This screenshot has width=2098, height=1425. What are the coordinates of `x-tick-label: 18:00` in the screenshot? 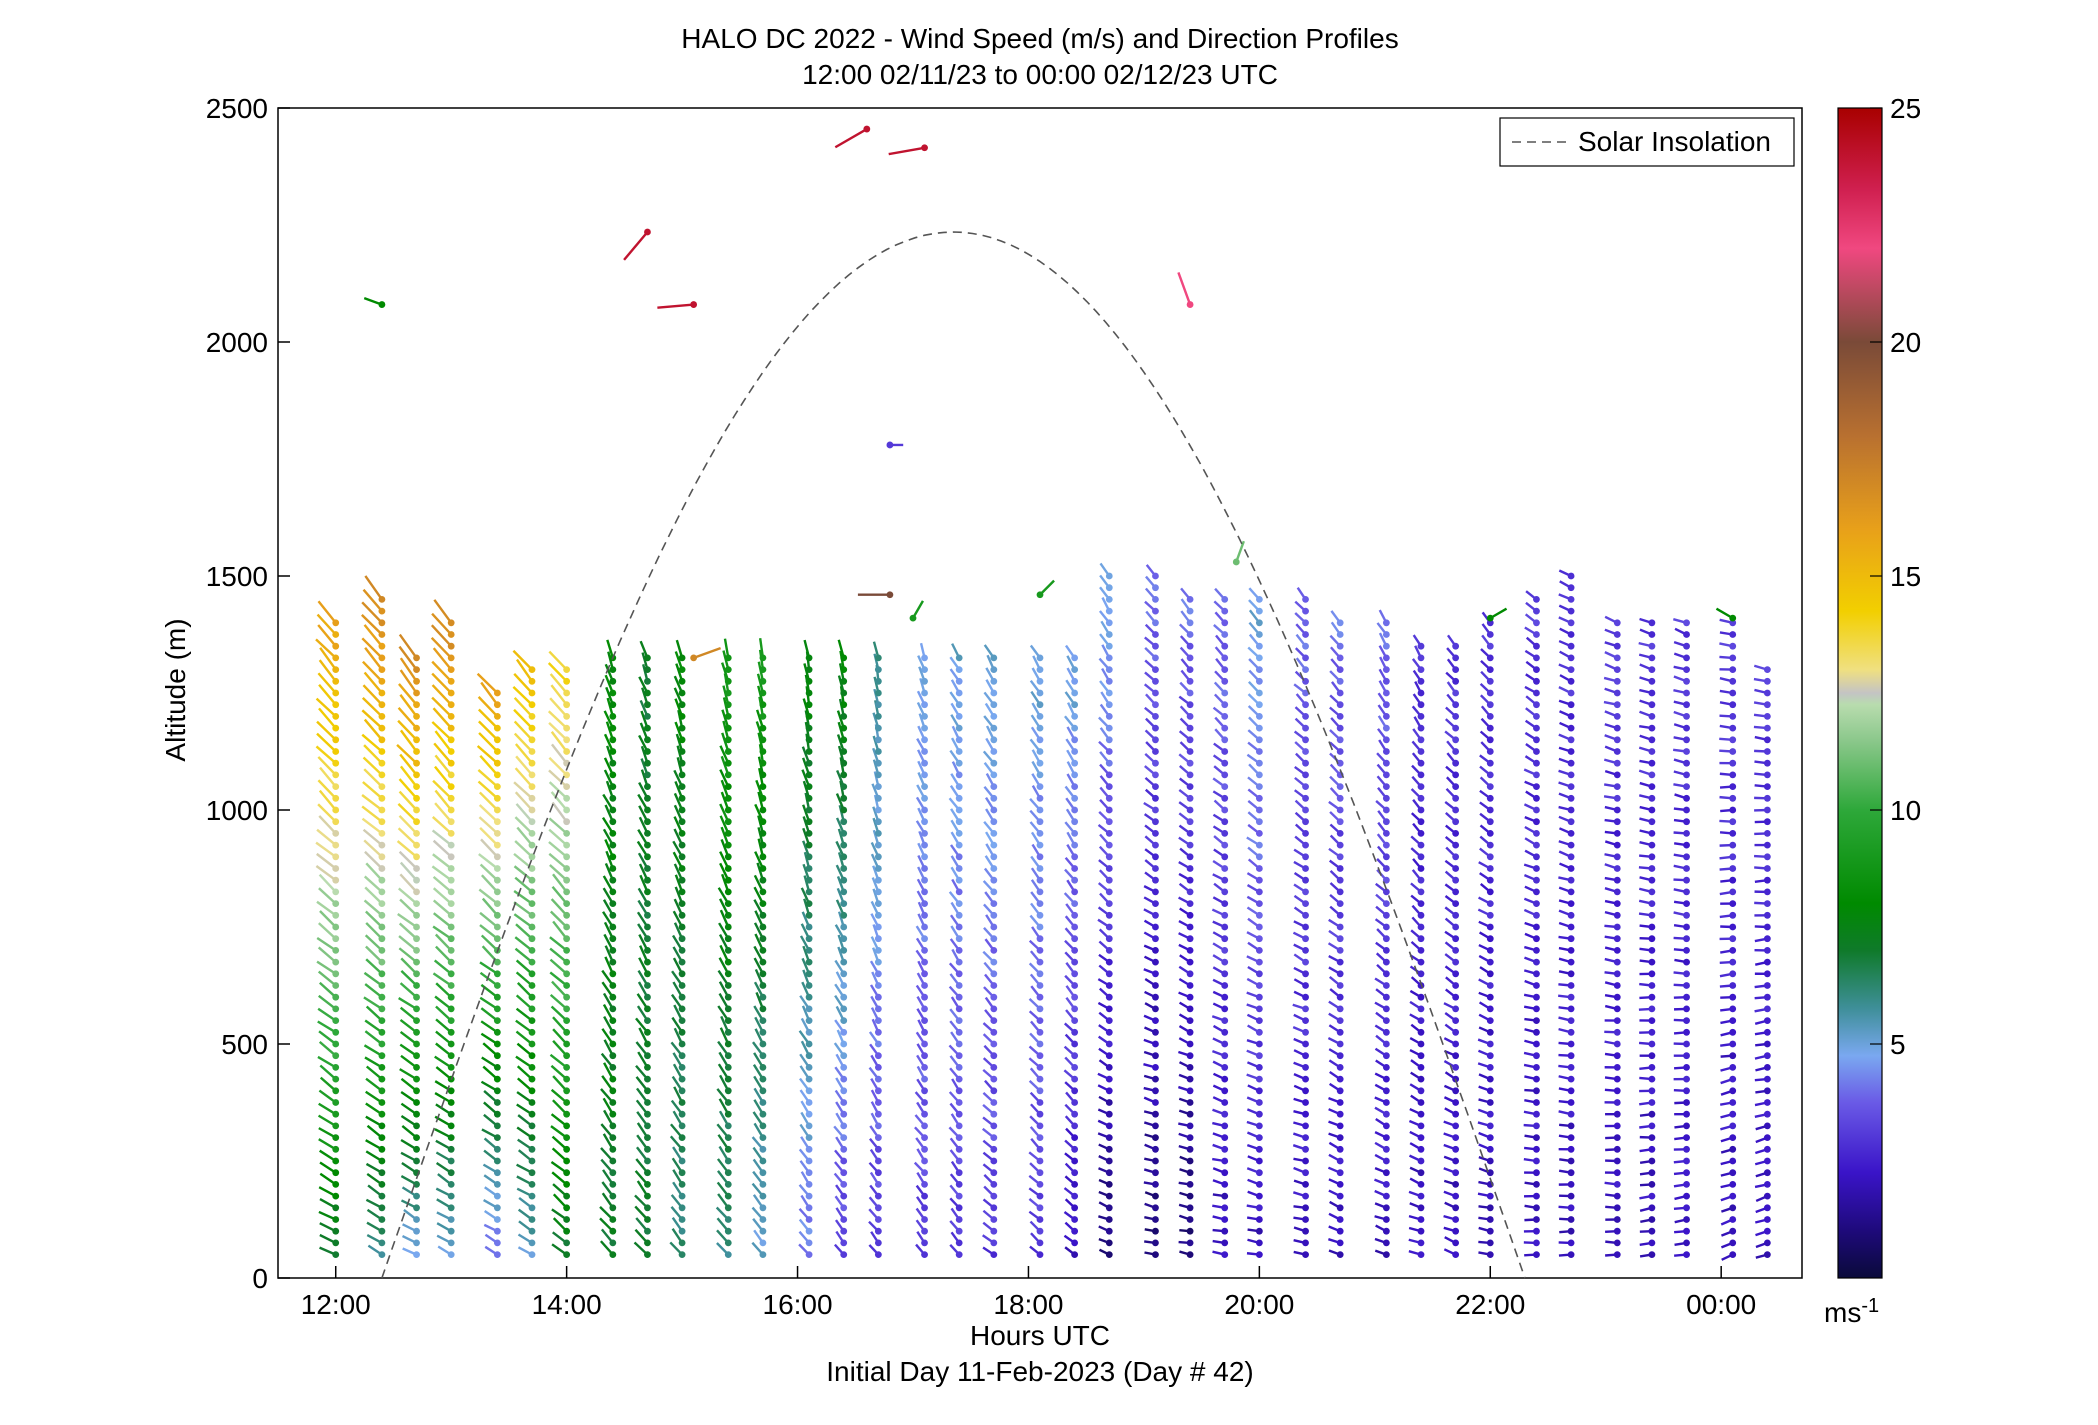 It's located at (1028, 1304).